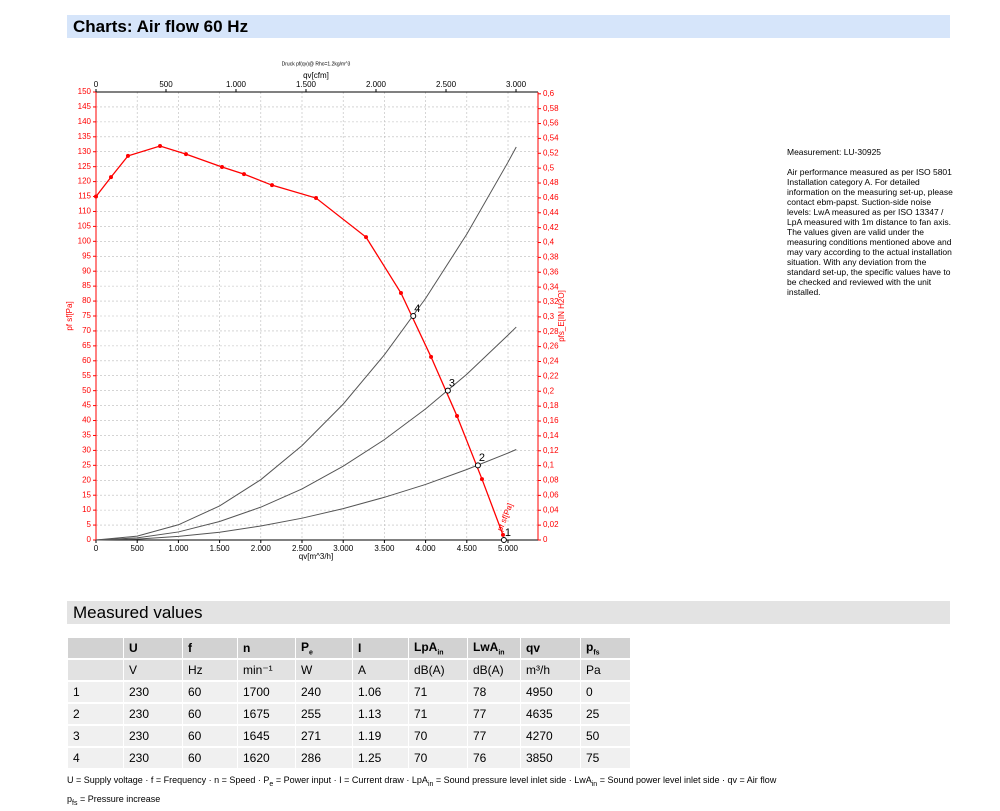  I want to click on legend-symbol: n, so click(217, 780).